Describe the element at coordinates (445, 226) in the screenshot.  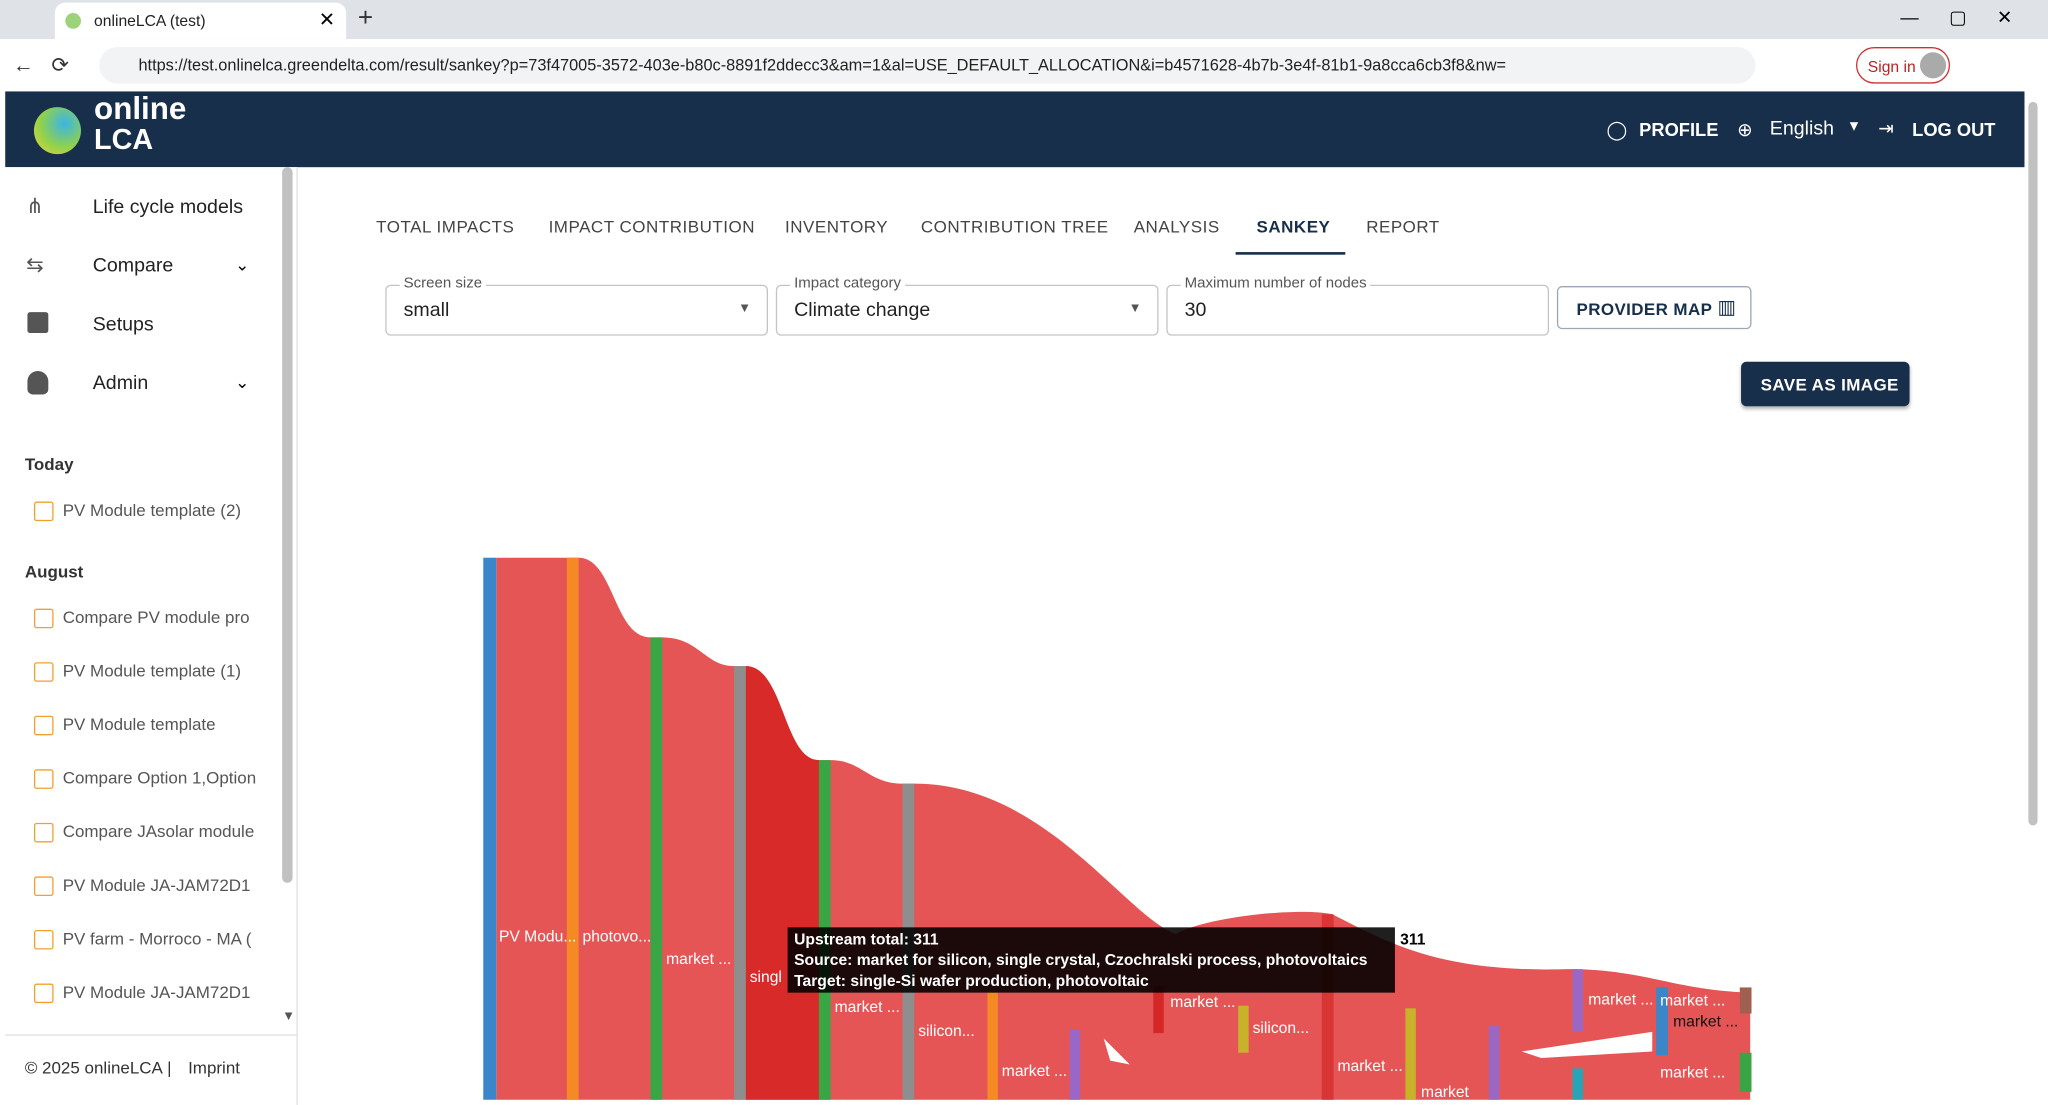
I see `result-tab: TOTAL IMPACTS` at that location.